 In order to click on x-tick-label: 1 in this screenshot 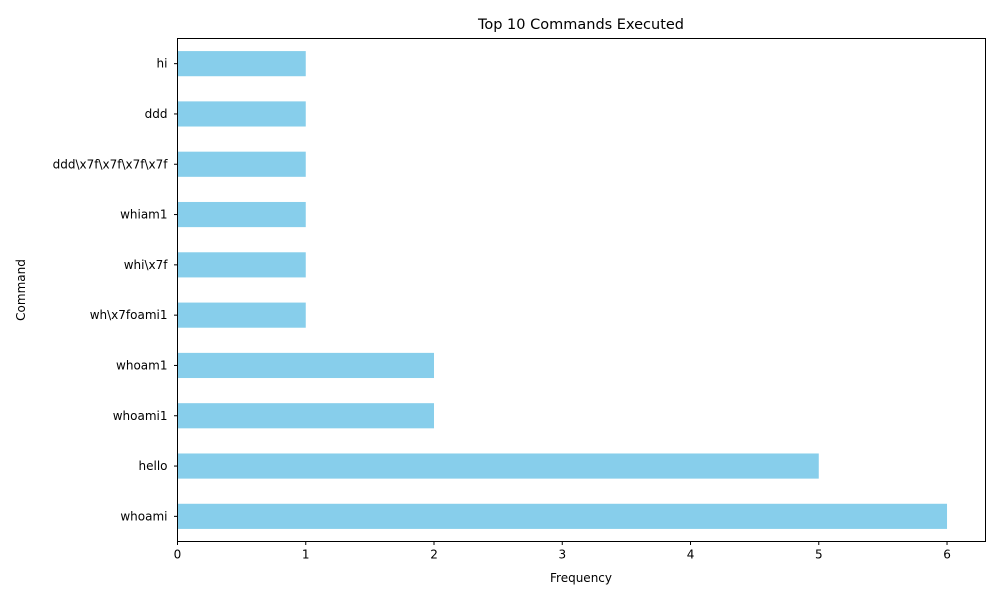, I will do `click(306, 555)`.